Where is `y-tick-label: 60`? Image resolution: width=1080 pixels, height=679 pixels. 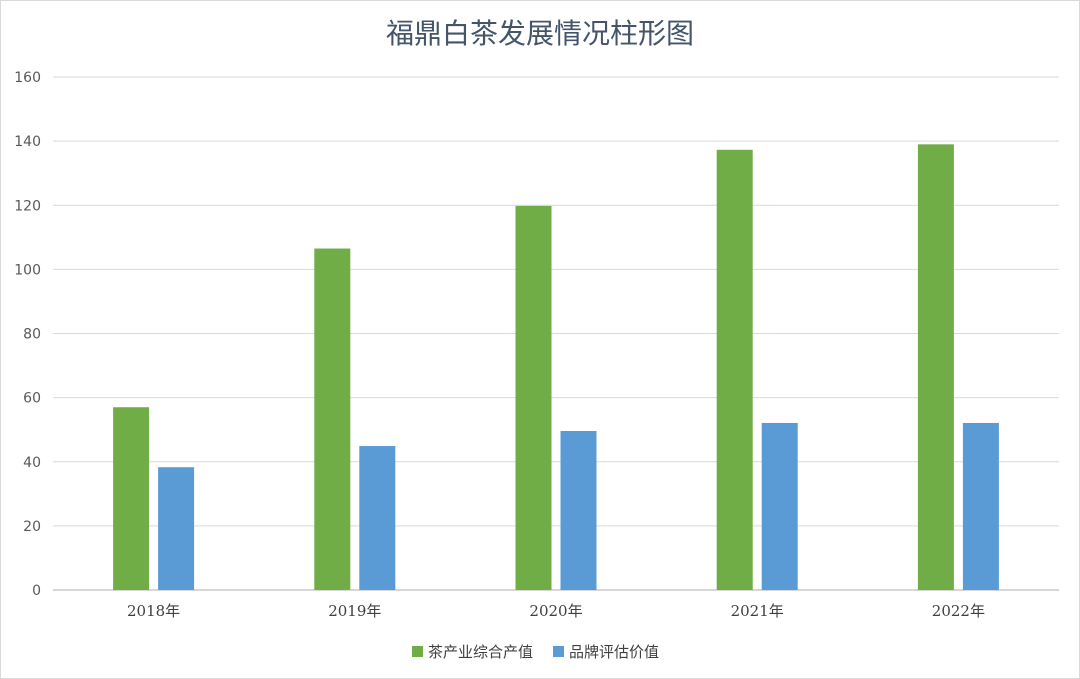 y-tick-label: 60 is located at coordinates (32, 399).